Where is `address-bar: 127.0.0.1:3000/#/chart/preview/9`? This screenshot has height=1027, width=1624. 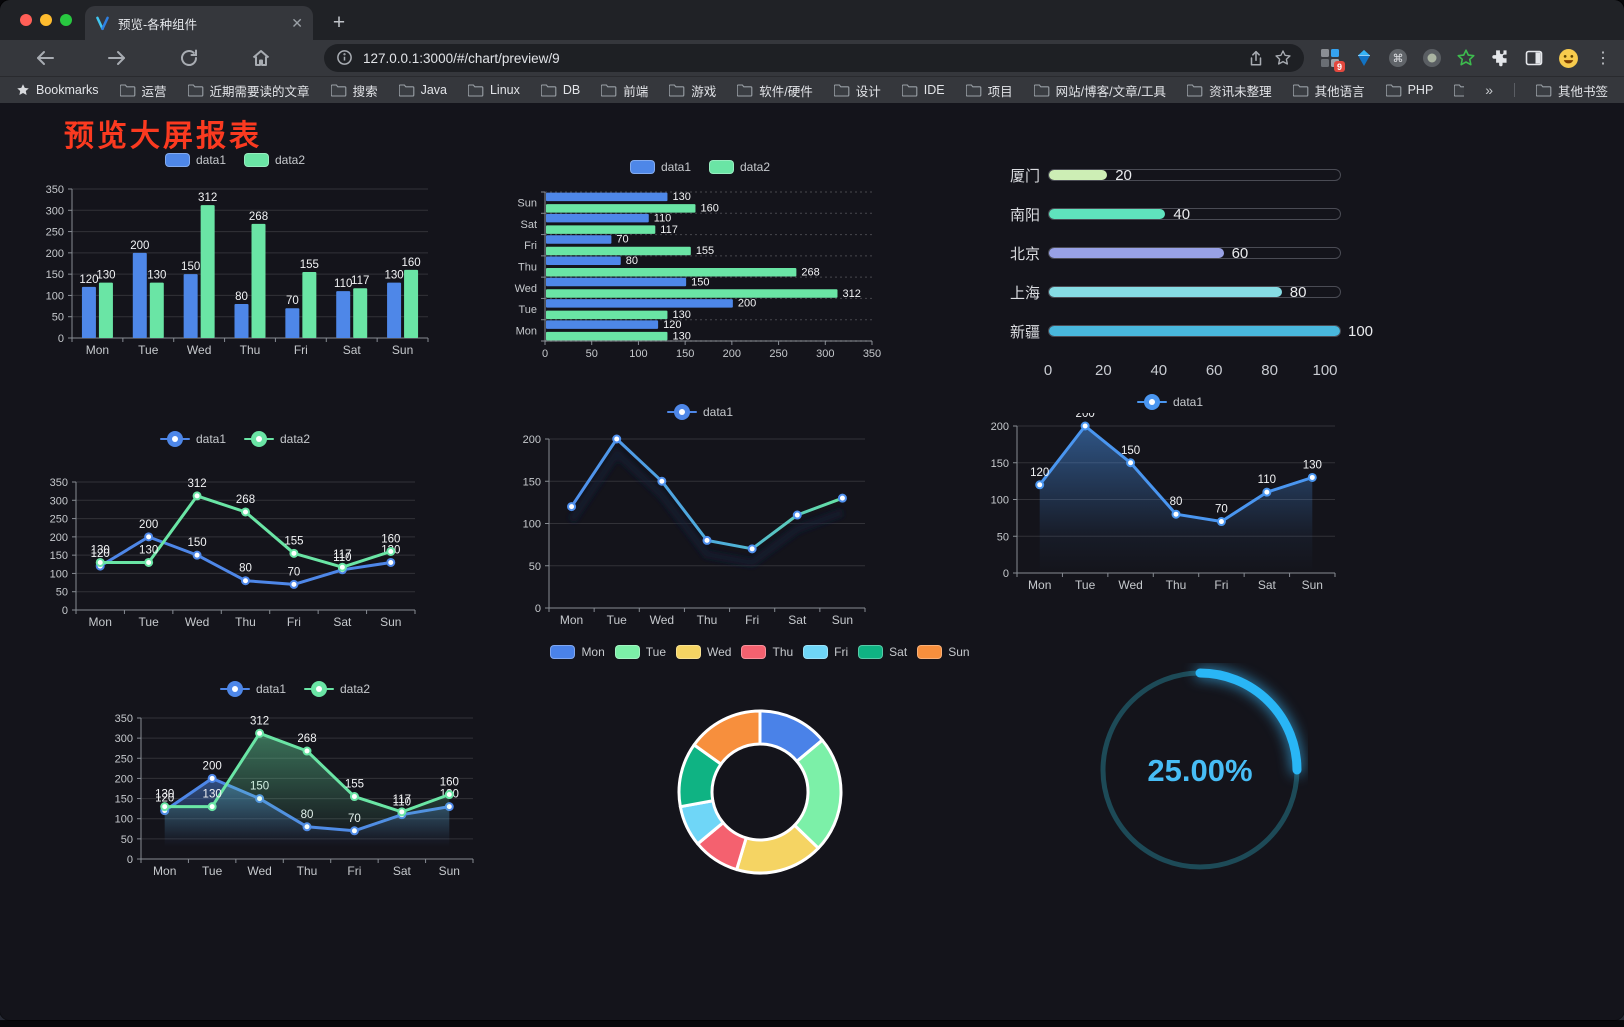
address-bar: 127.0.0.1:3000/#/chart/preview/9 is located at coordinates (814, 58).